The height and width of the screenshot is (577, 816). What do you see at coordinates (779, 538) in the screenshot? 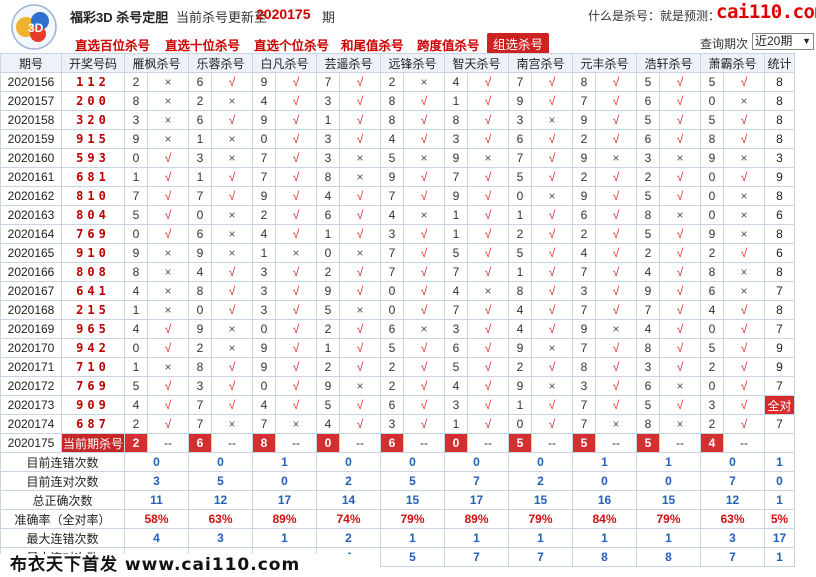
I see `stats-value: 17` at bounding box center [779, 538].